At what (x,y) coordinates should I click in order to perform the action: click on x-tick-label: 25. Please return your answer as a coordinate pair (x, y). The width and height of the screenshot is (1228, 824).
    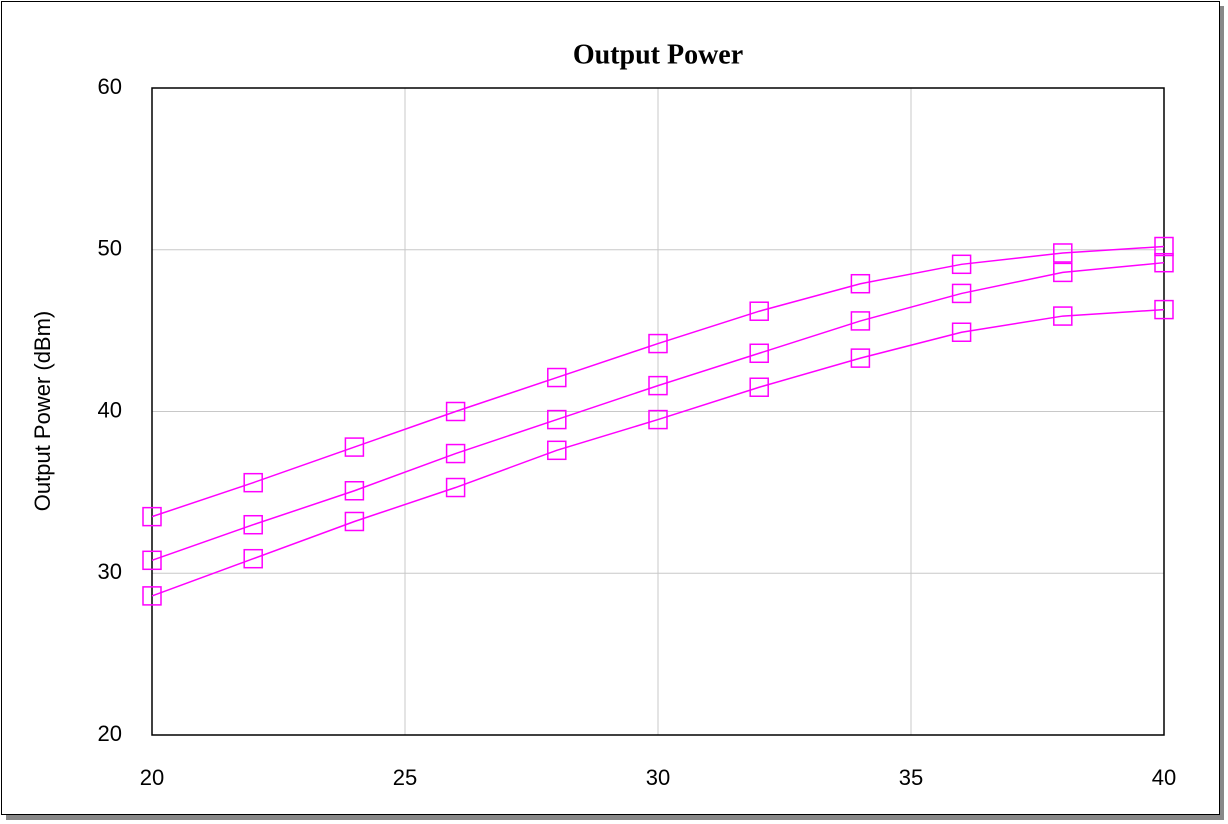
    Looking at the image, I should click on (405, 777).